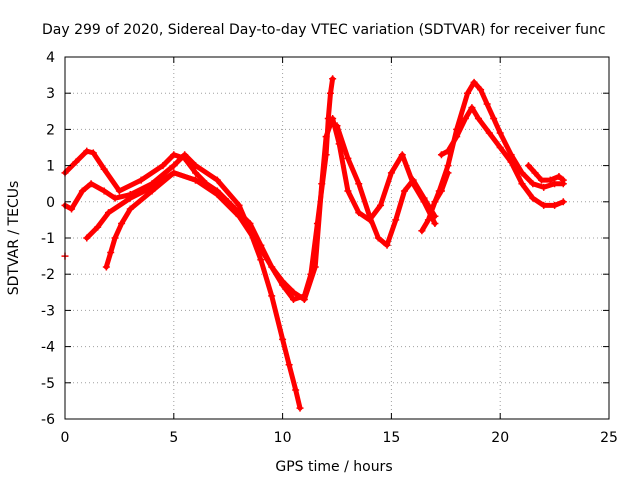 The width and height of the screenshot is (640, 480). Describe the element at coordinates (65, 438) in the screenshot. I see `x-tick-label: 0` at that location.